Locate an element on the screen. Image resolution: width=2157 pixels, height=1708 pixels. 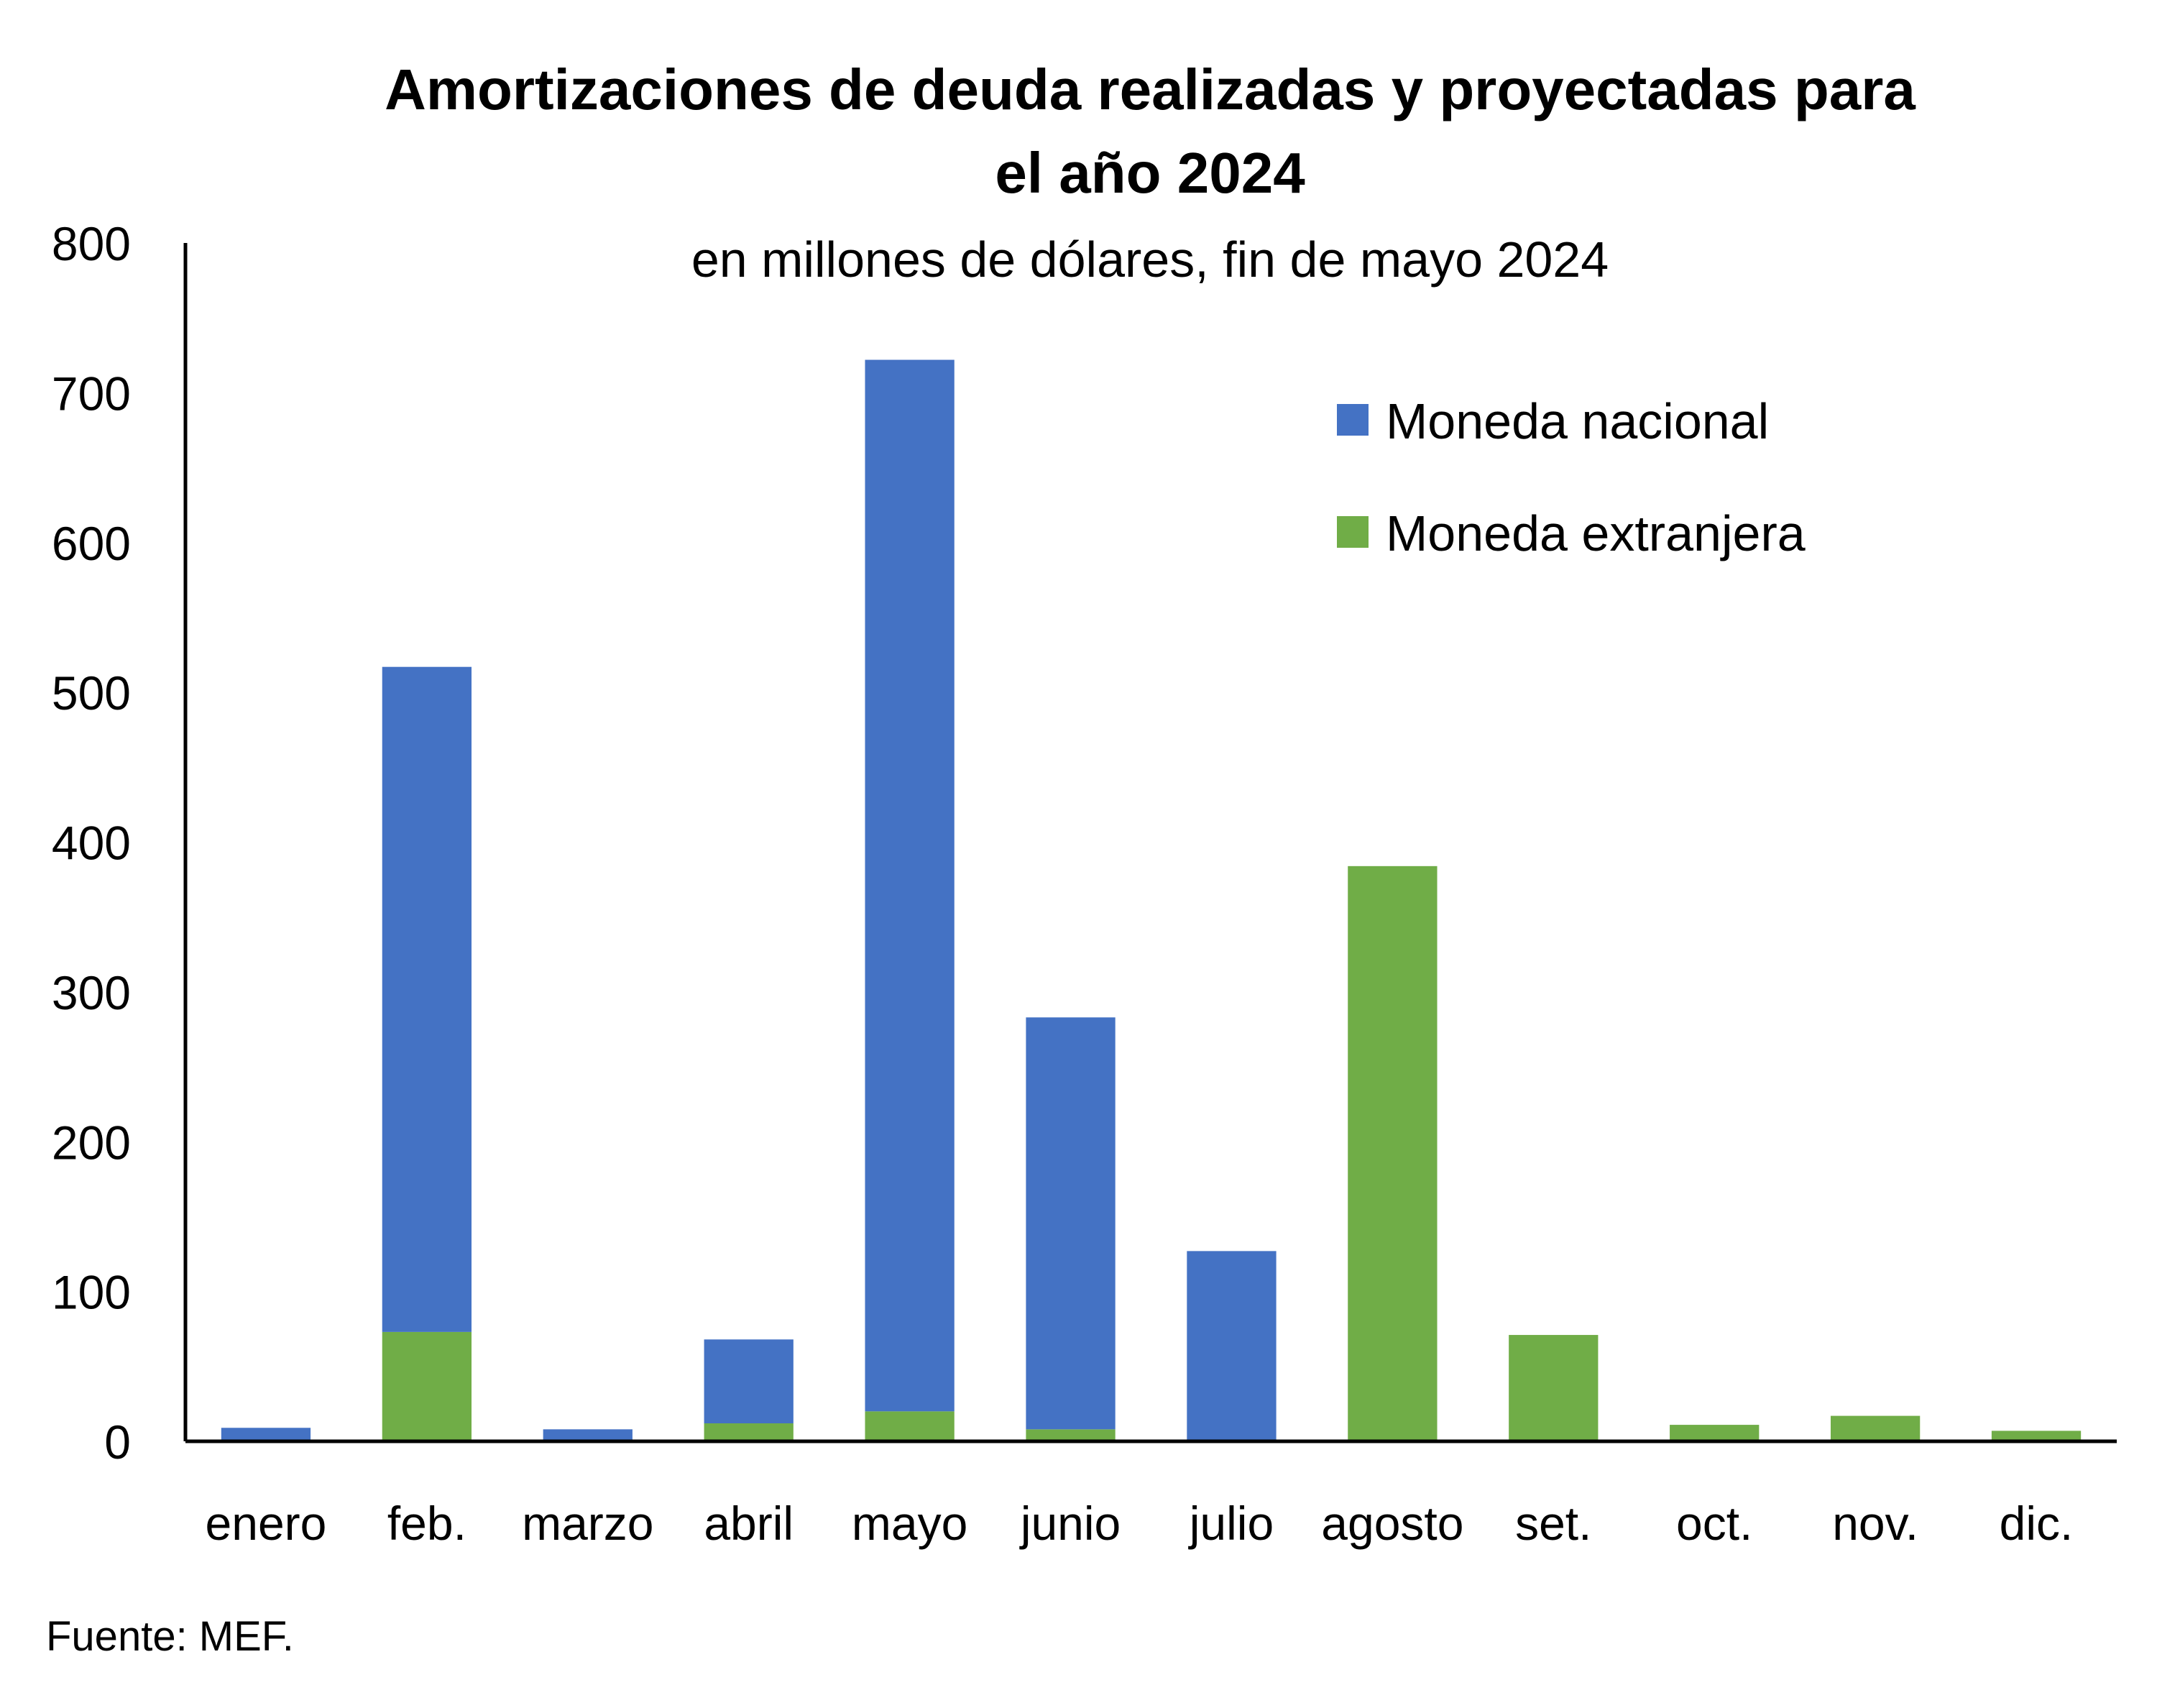
y-tick-label: 800 is located at coordinates (92, 243).